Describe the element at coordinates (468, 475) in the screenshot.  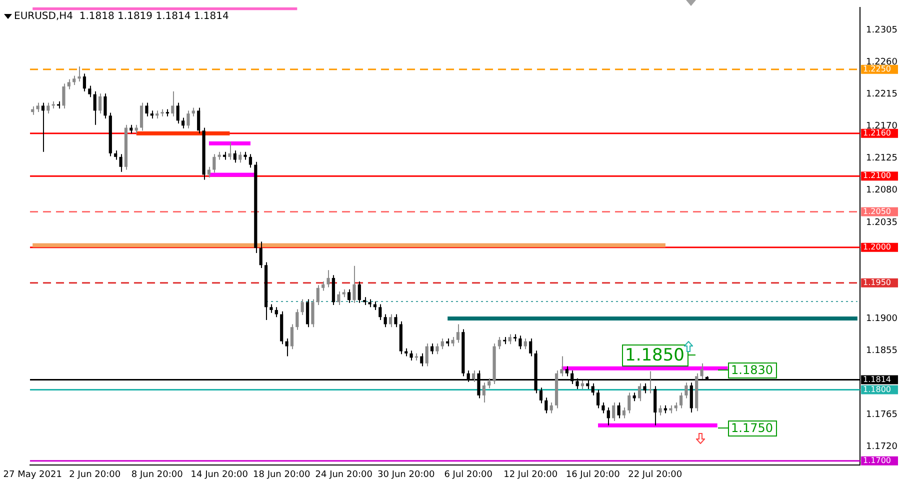
I see `x-tick-label: 6 Jul 20:00` at that location.